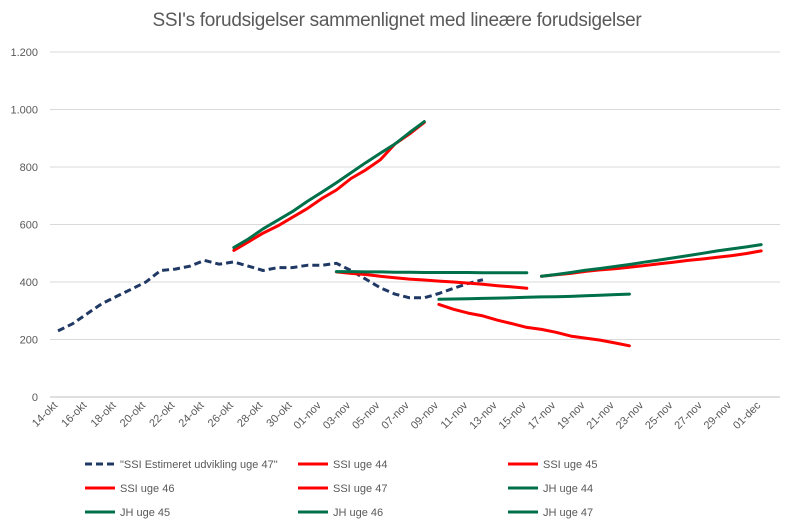 This screenshot has width=794, height=530. What do you see at coordinates (513, 415) in the screenshot?
I see `x-tick-label: 15-nov` at bounding box center [513, 415].